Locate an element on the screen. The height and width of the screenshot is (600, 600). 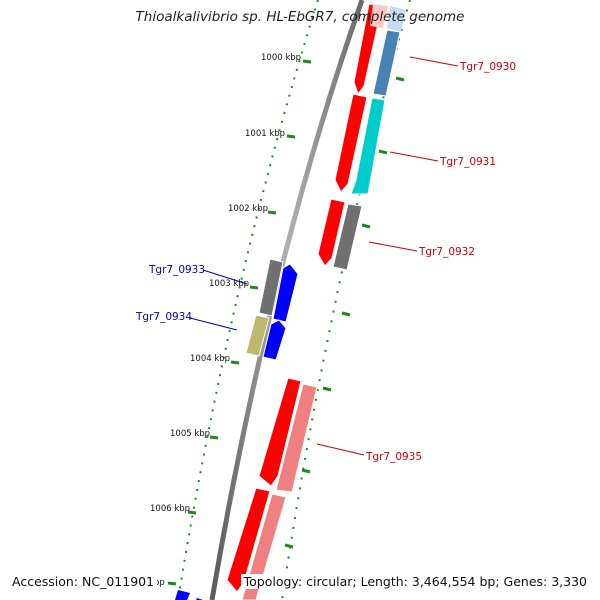
kbp-label-1001: 1001 kbp is located at coordinates (265, 134).